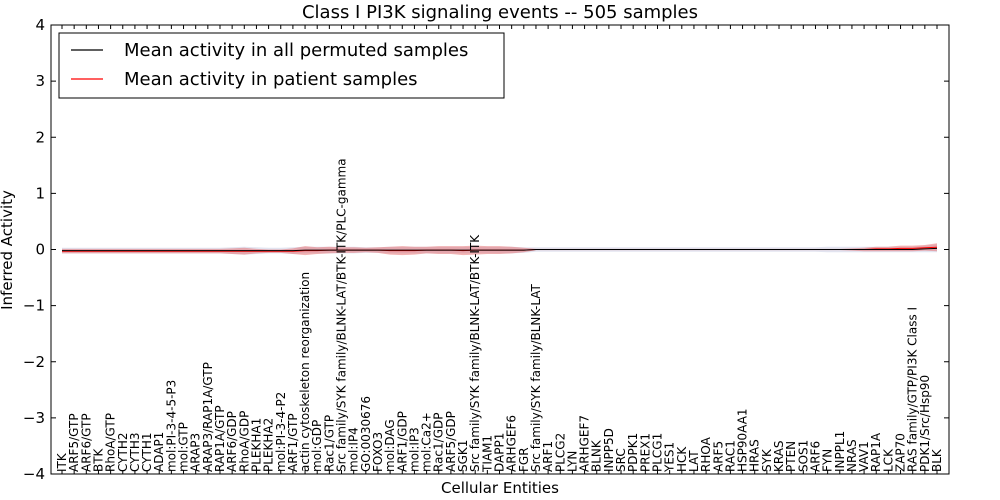  I want to click on x-tick-label: LYN, so click(572, 461).